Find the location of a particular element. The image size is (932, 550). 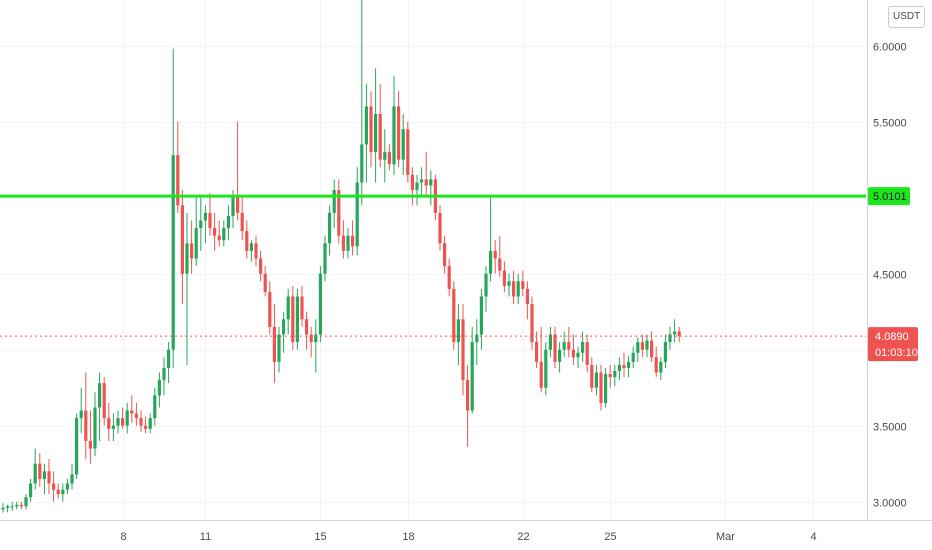

last-price-badge is located at coordinates (893, 344).